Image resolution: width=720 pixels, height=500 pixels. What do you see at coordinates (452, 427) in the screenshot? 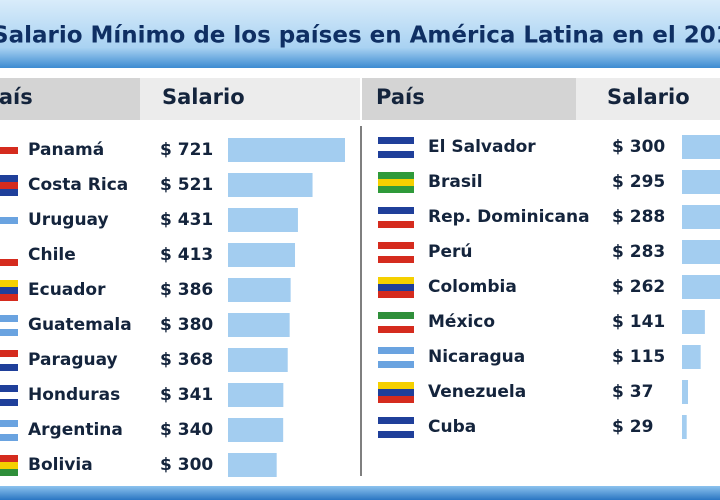
I see `country-label: Cuba` at bounding box center [452, 427].